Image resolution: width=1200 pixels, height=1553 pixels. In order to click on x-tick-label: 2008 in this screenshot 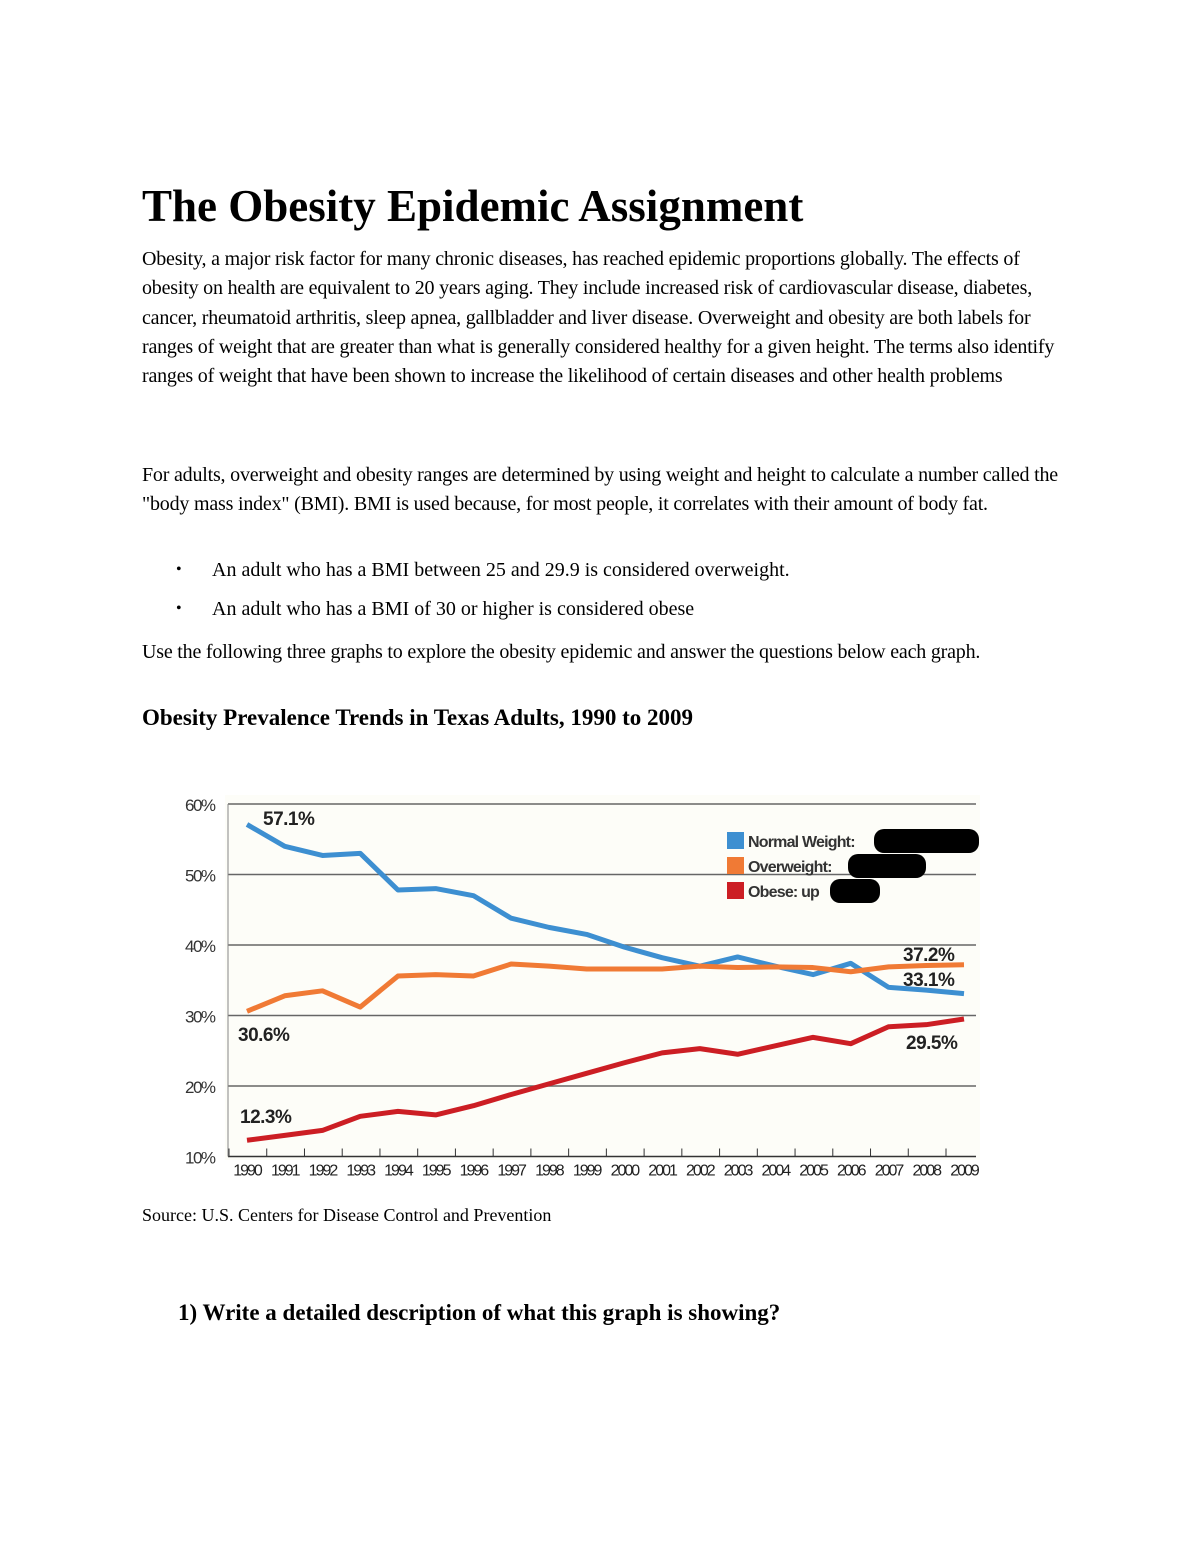, I will do `click(927, 1171)`.